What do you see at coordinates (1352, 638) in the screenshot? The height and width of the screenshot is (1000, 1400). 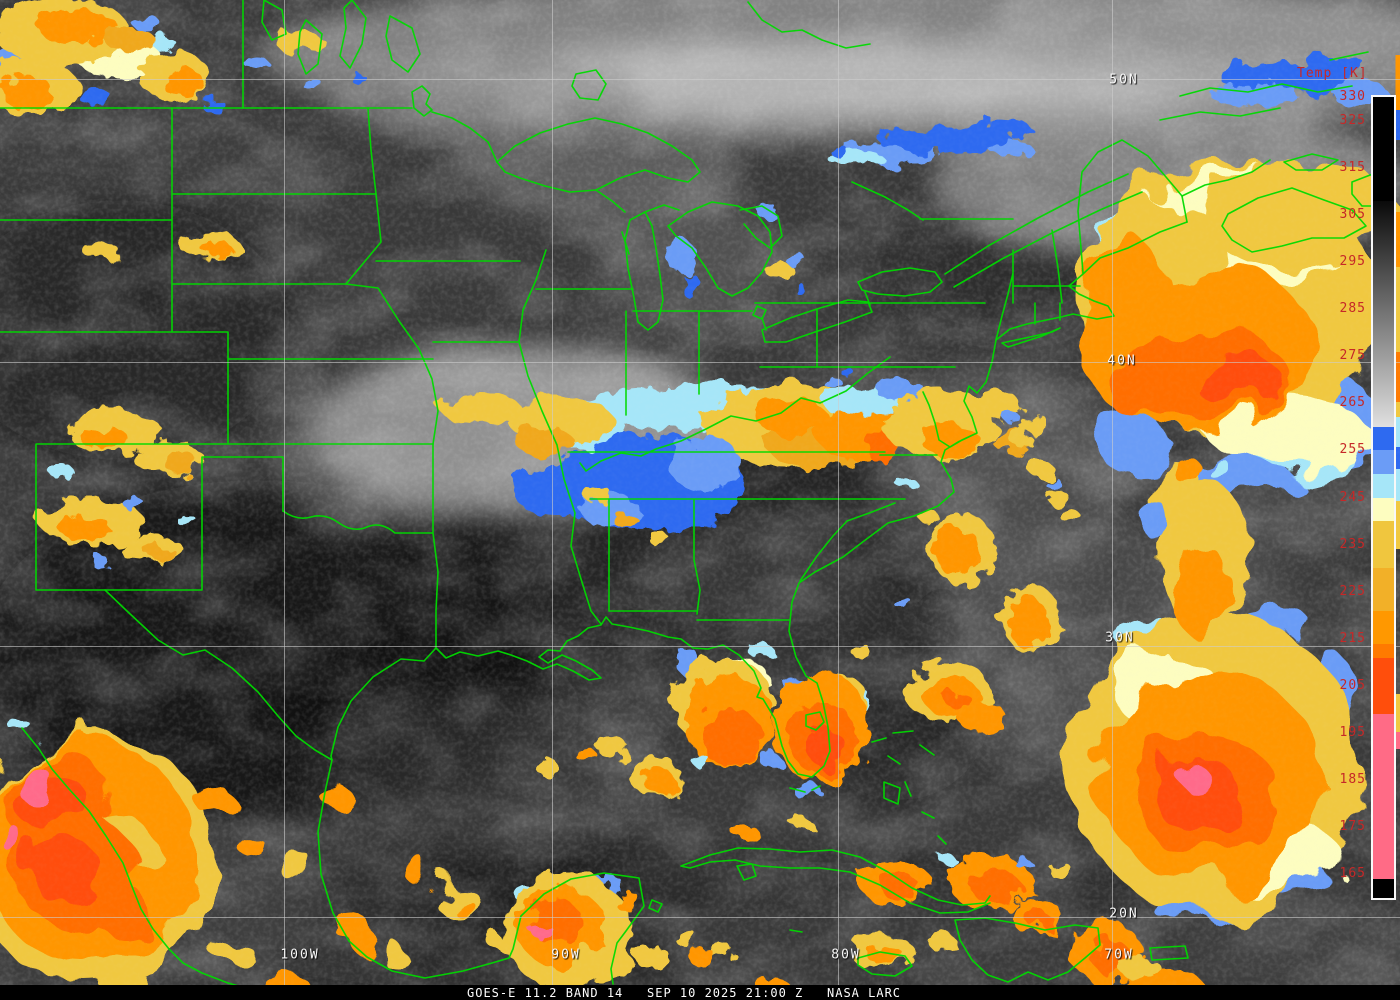 I see `colorbar-tick-215: 215` at bounding box center [1352, 638].